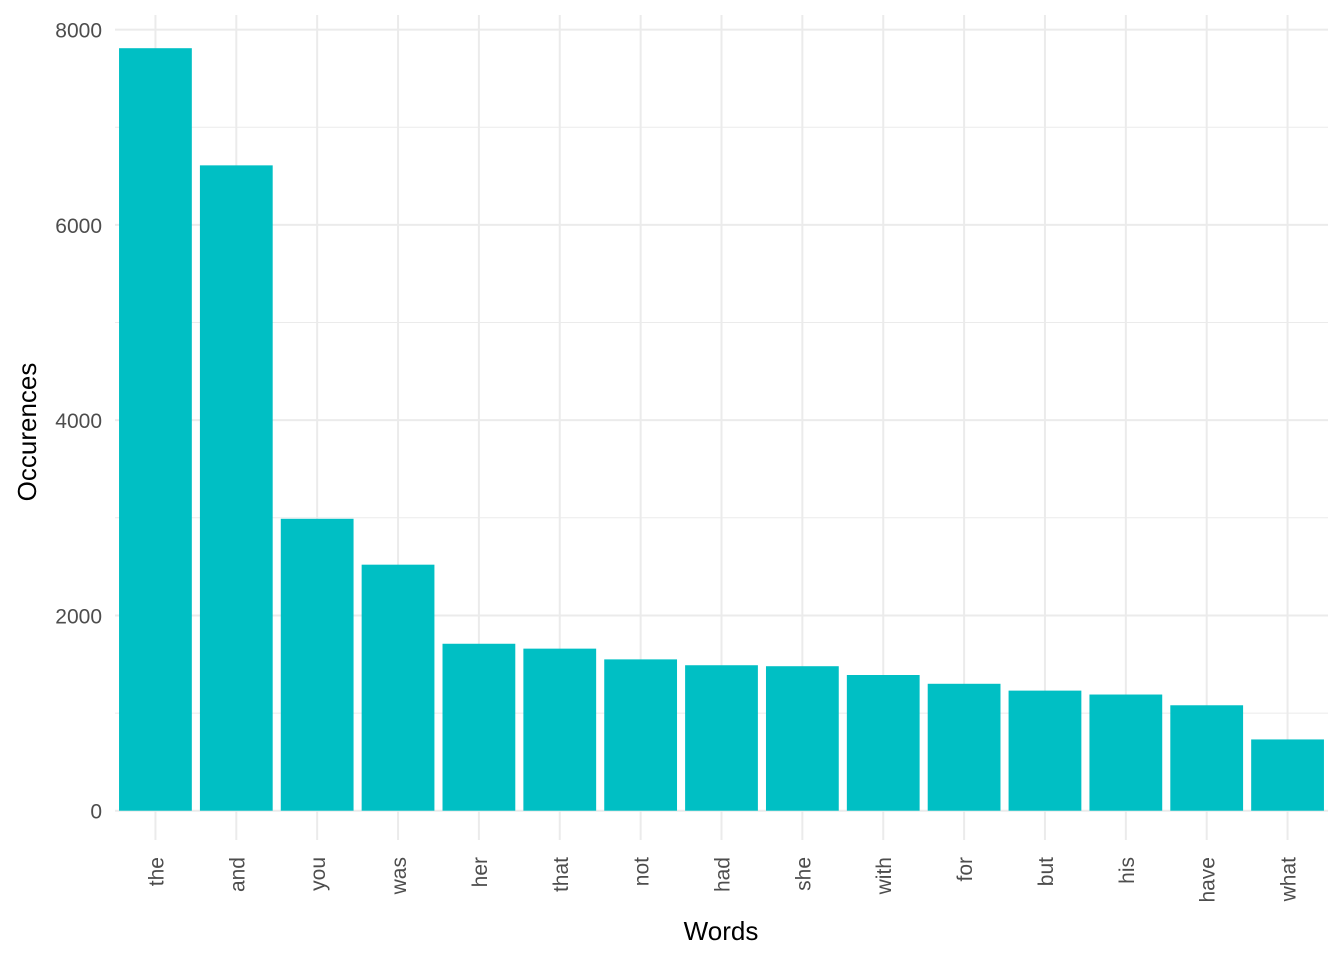 This screenshot has height=960, width=1344. I want to click on bar-she, so click(802, 738).